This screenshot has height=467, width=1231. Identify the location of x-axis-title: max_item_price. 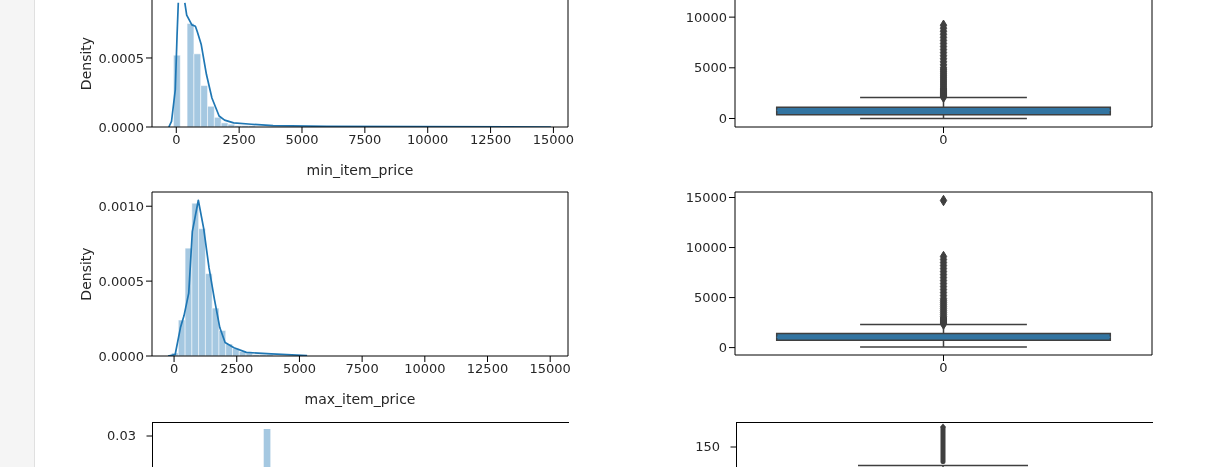
(360, 399).